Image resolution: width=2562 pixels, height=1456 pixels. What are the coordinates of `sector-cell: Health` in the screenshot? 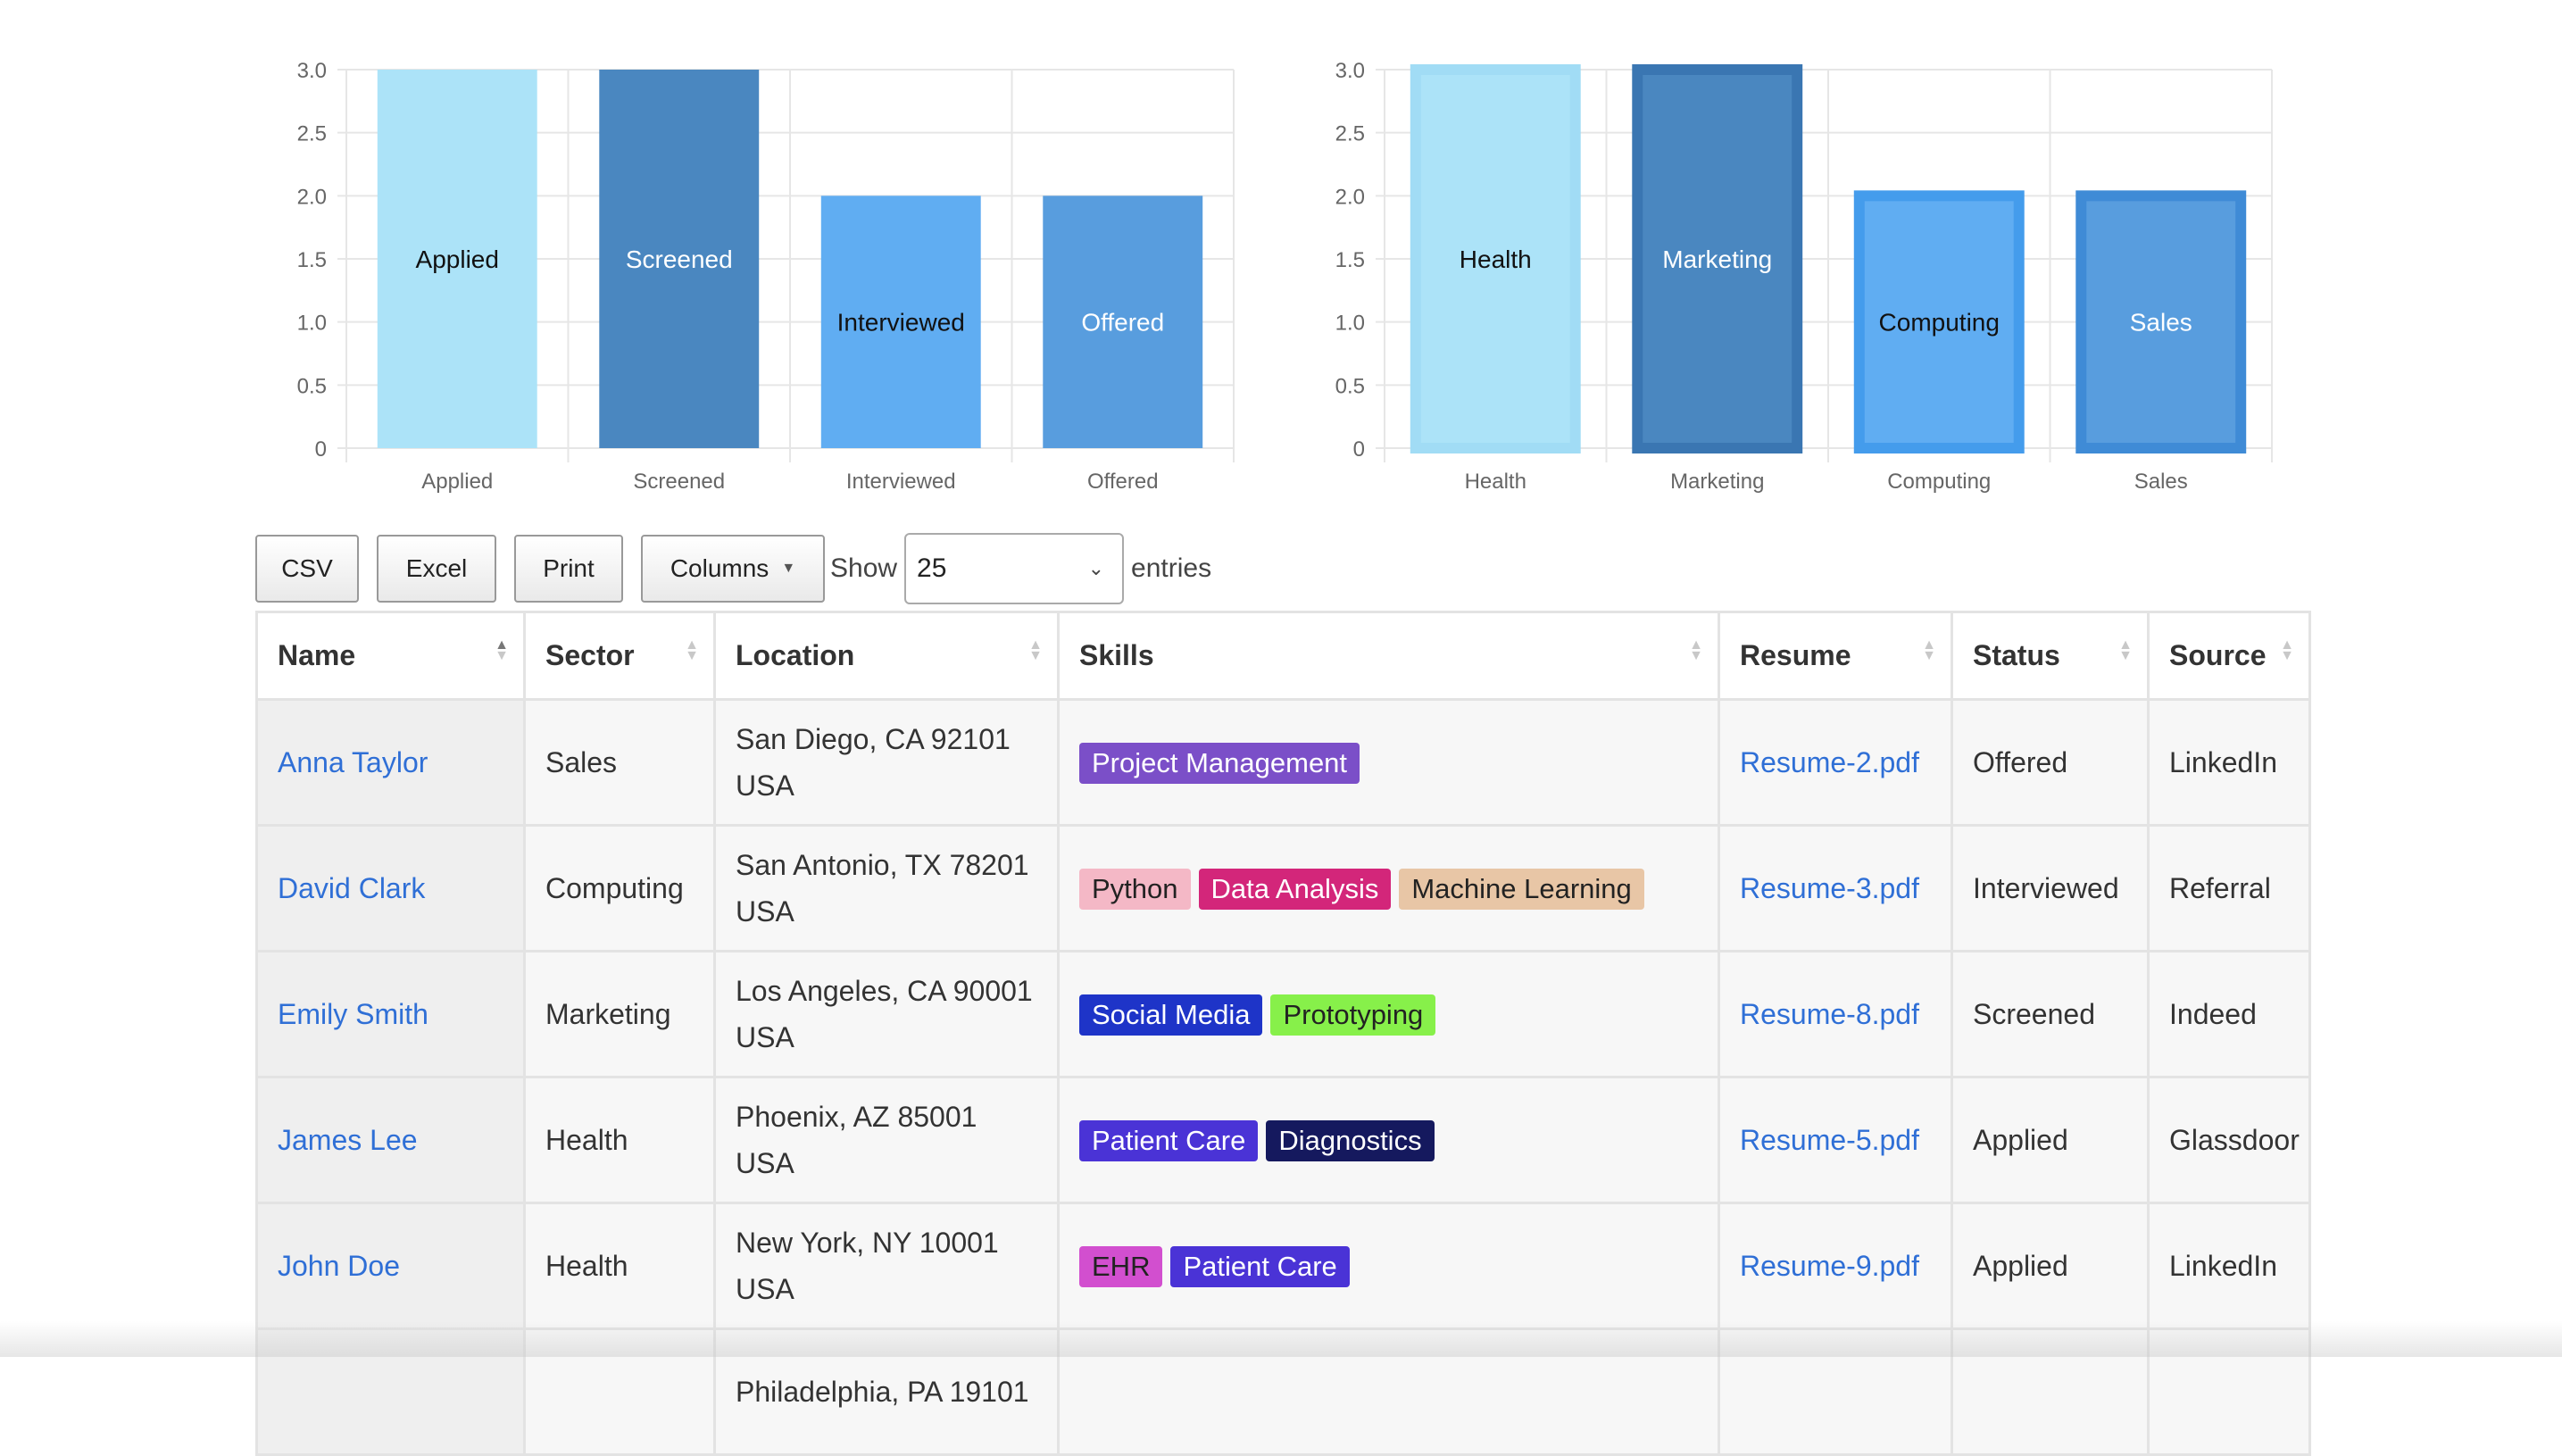 It's located at (619, 1266).